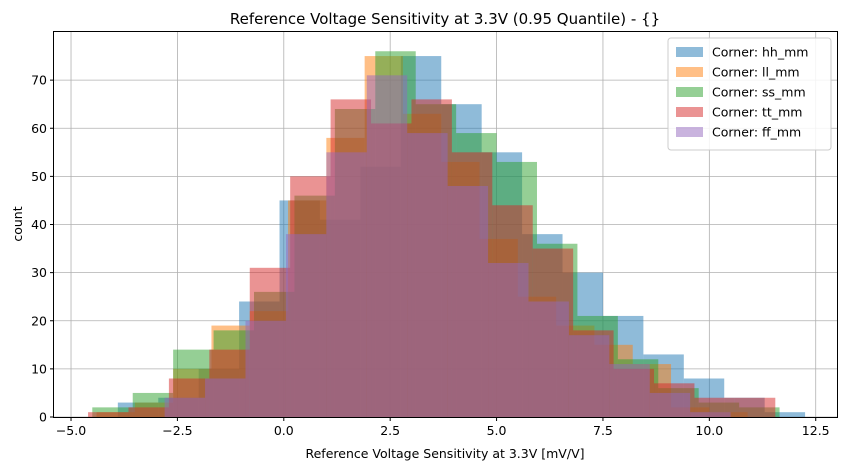 The height and width of the screenshot is (470, 841). Describe the element at coordinates (816, 430) in the screenshot. I see `x-tick-label: 12.5` at that location.